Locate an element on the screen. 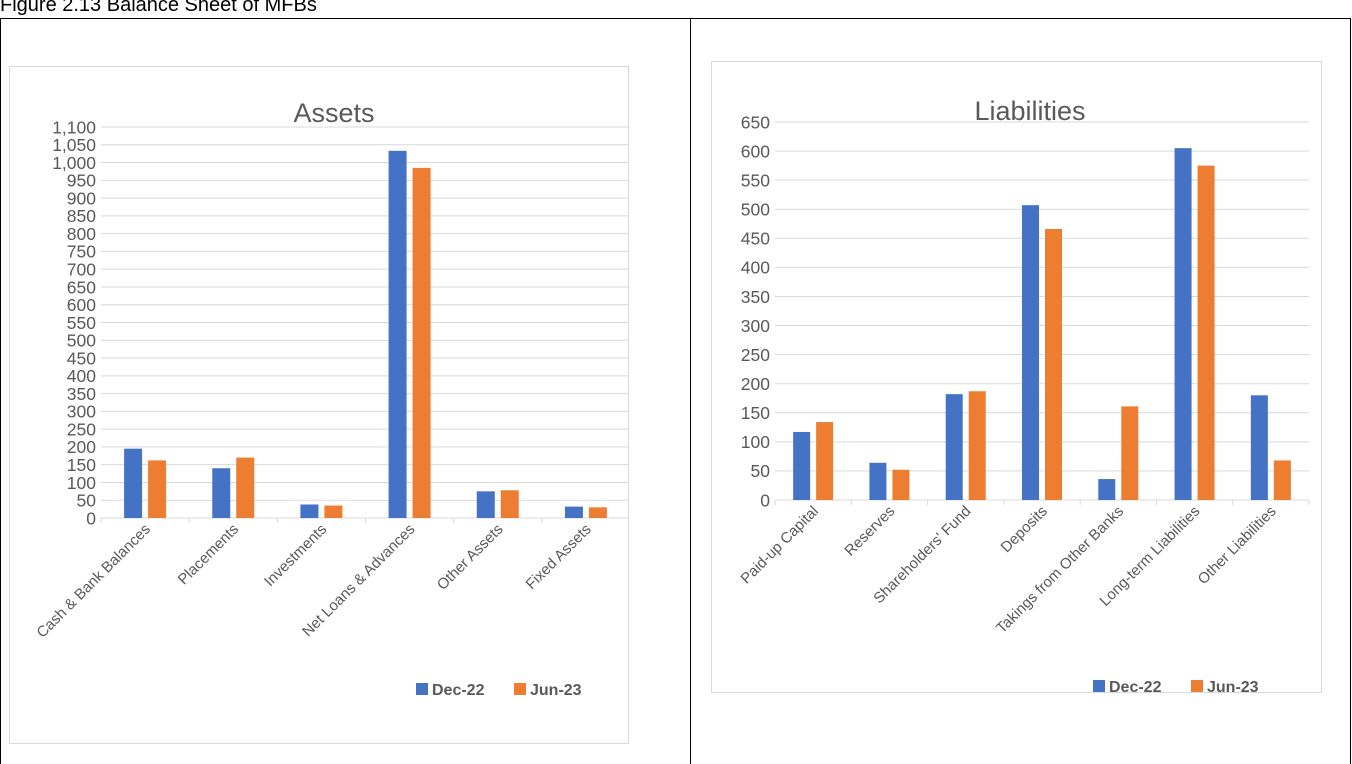 This screenshot has width=1352, height=764. assets-bar-jun-23-net-loans-advances is located at coordinates (421, 343).